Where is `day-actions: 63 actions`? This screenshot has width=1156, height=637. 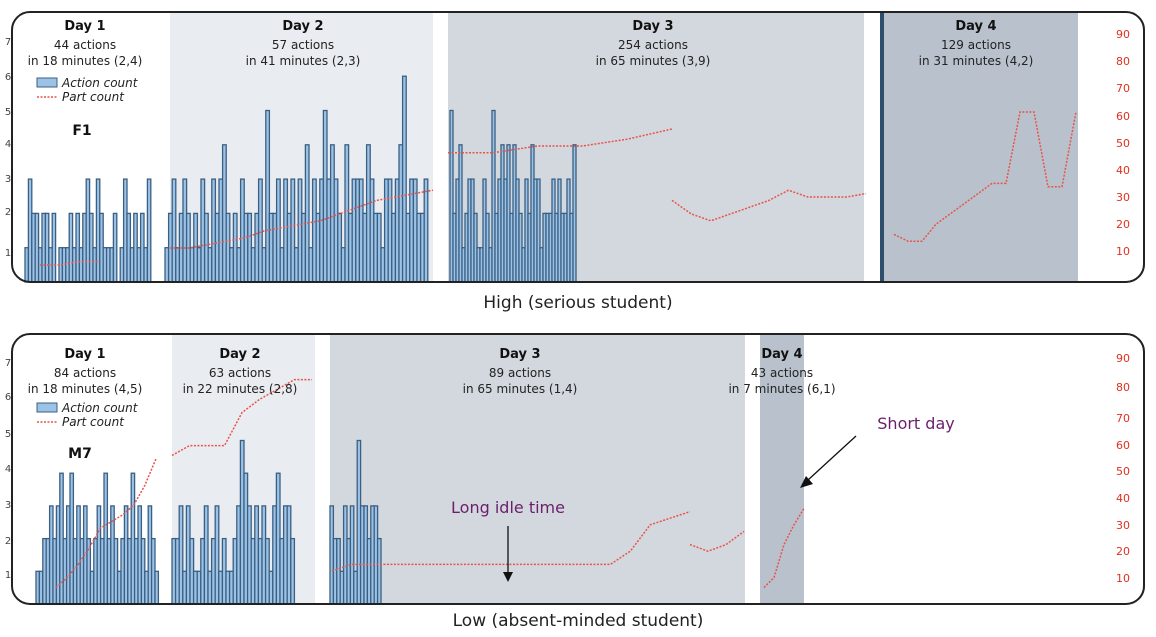 day-actions: 63 actions is located at coordinates (240, 373).